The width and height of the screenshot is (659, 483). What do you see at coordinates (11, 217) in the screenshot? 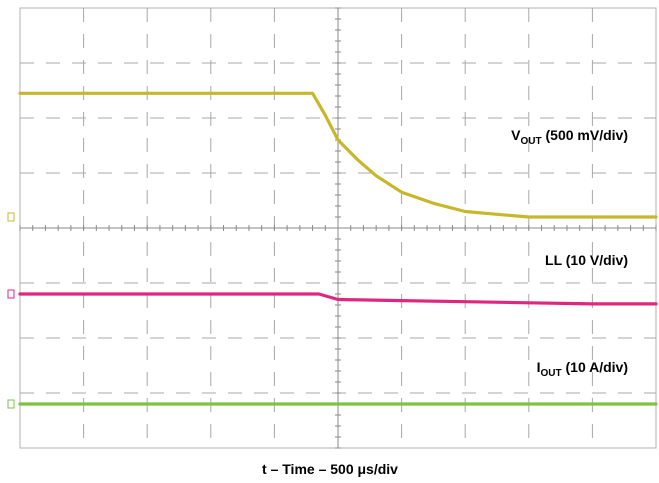
I see `vout-channel-marker` at bounding box center [11, 217].